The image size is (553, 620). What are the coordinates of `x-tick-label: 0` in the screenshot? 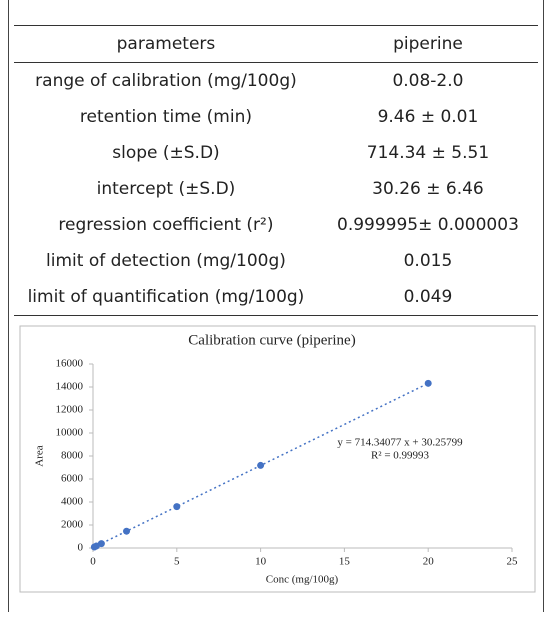 It's located at (93, 562).